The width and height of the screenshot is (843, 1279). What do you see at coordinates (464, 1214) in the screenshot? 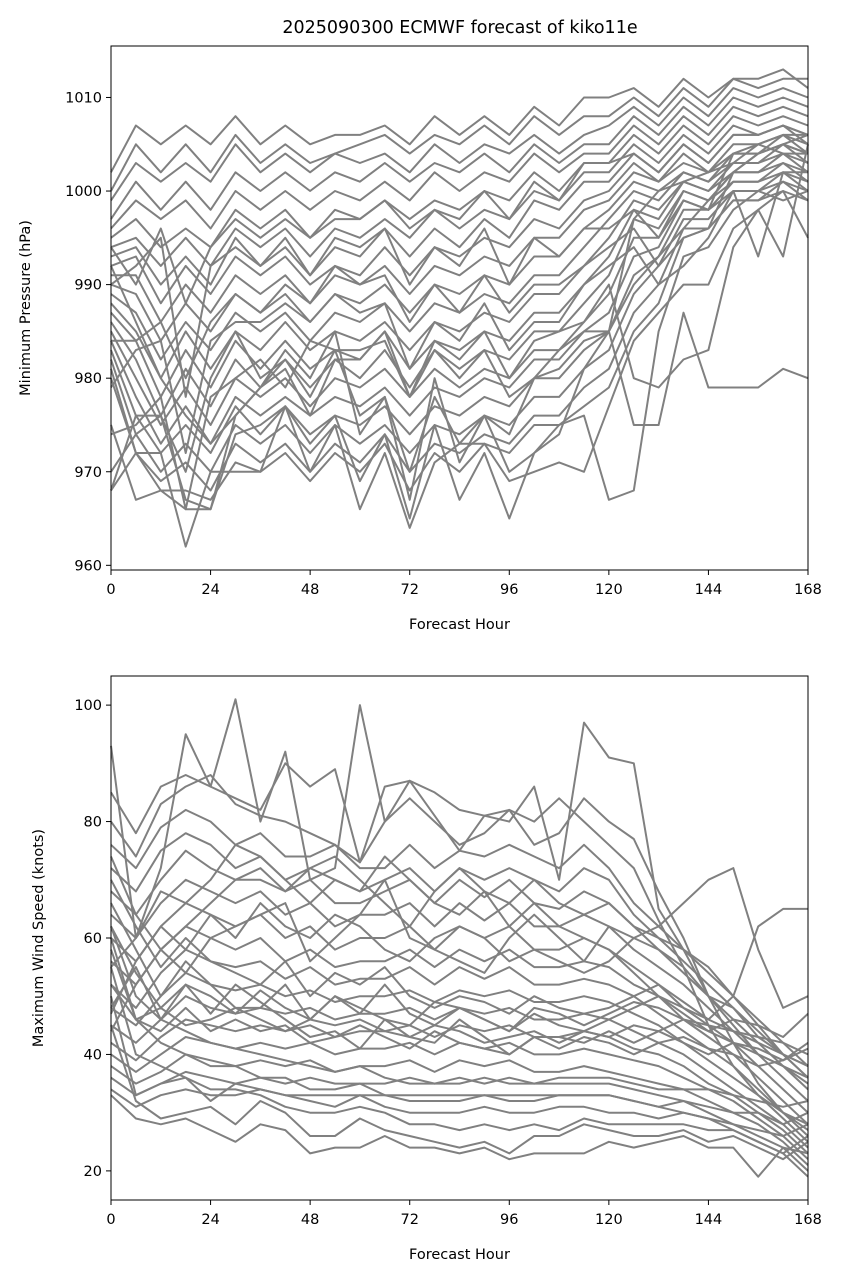
I see `wind-x-ticks: 0 24 48 72 96 120 144 168` at bounding box center [464, 1214].